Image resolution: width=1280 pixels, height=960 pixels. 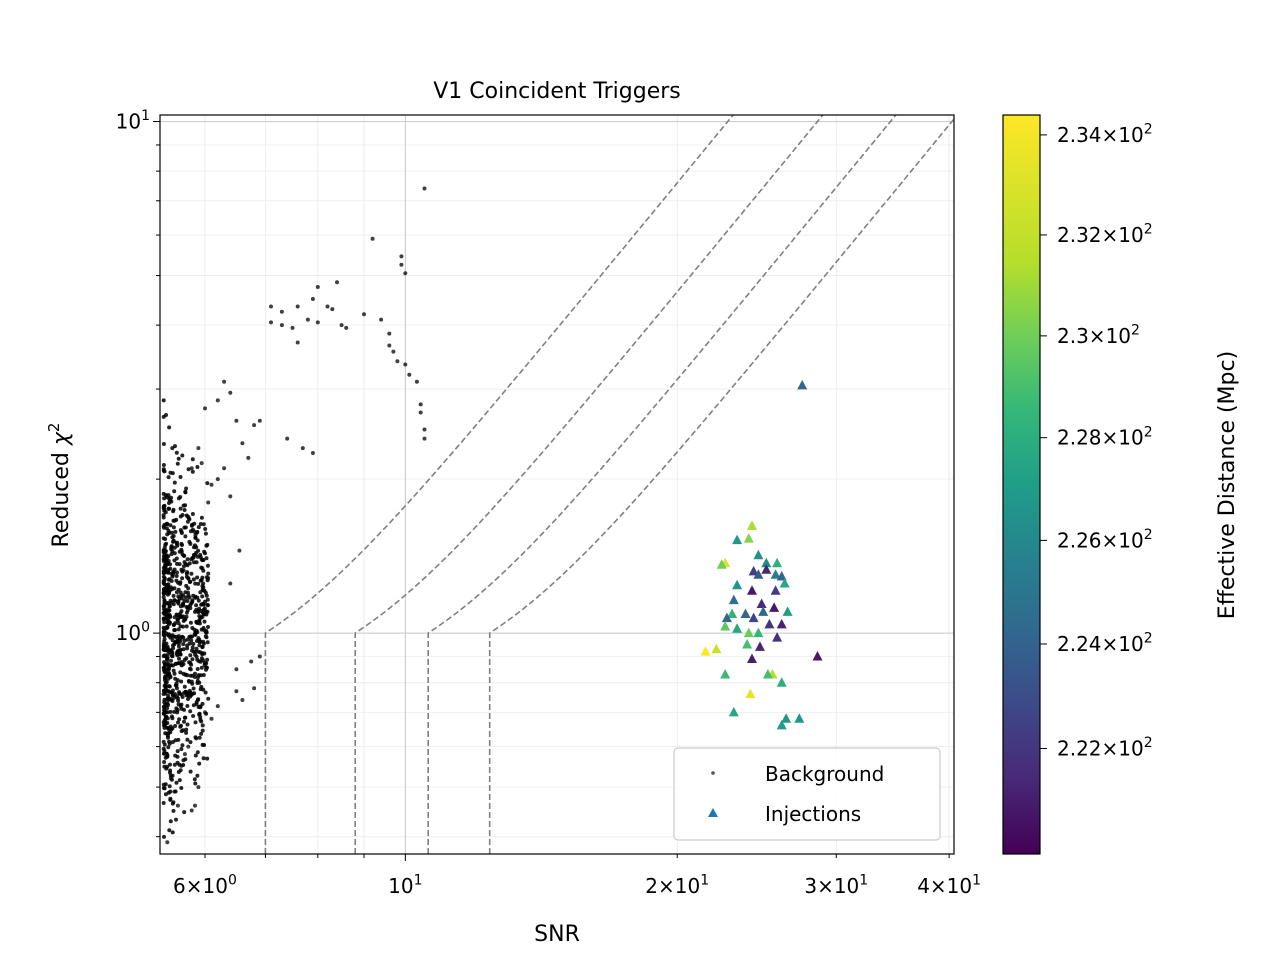 I want to click on legend: Background Injections, so click(x=807, y=794).